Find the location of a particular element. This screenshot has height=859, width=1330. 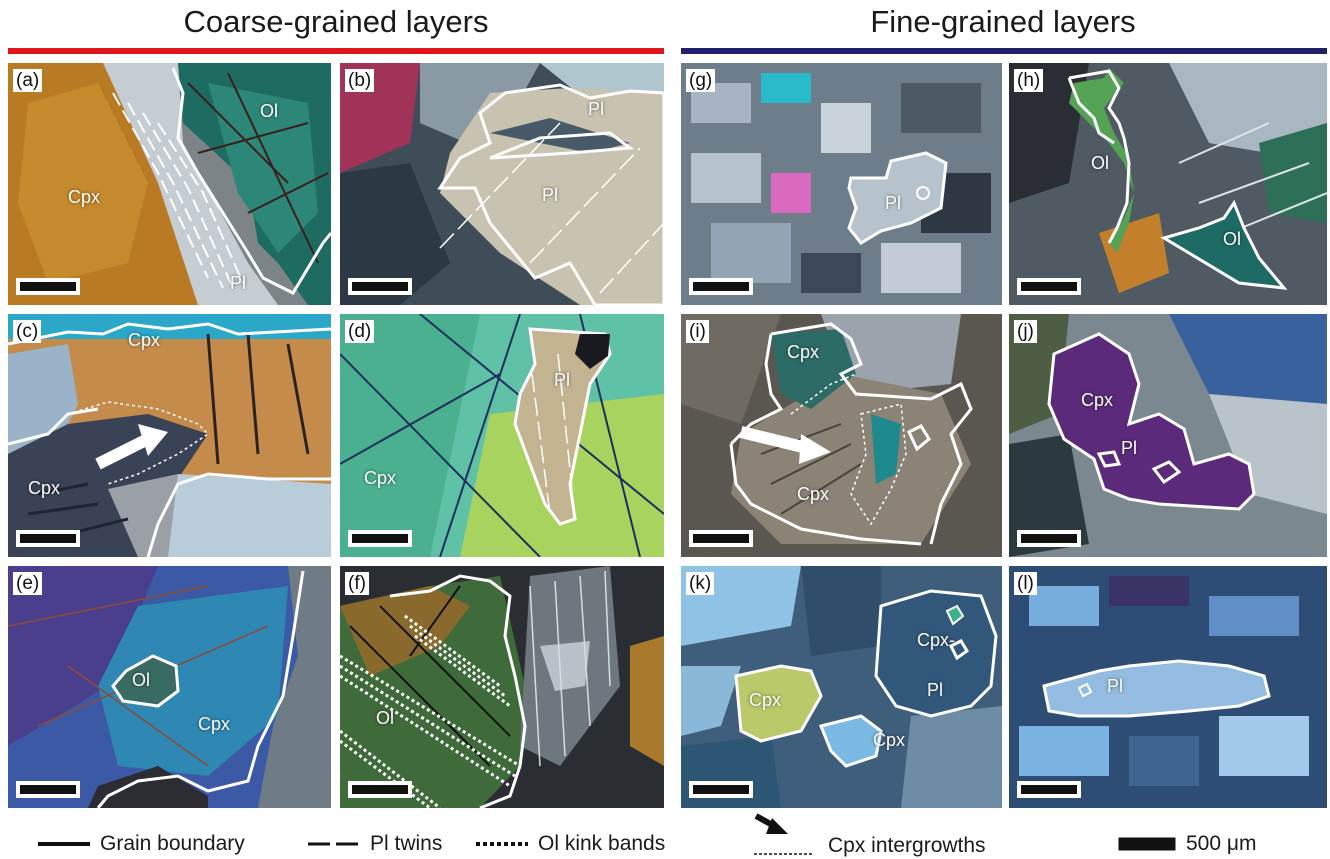

panel-f-micrograph is located at coordinates (502, 687).